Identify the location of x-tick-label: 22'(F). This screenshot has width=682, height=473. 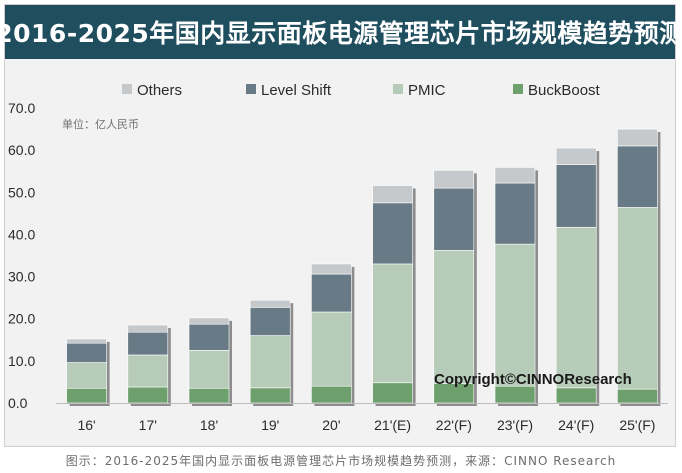
(454, 425).